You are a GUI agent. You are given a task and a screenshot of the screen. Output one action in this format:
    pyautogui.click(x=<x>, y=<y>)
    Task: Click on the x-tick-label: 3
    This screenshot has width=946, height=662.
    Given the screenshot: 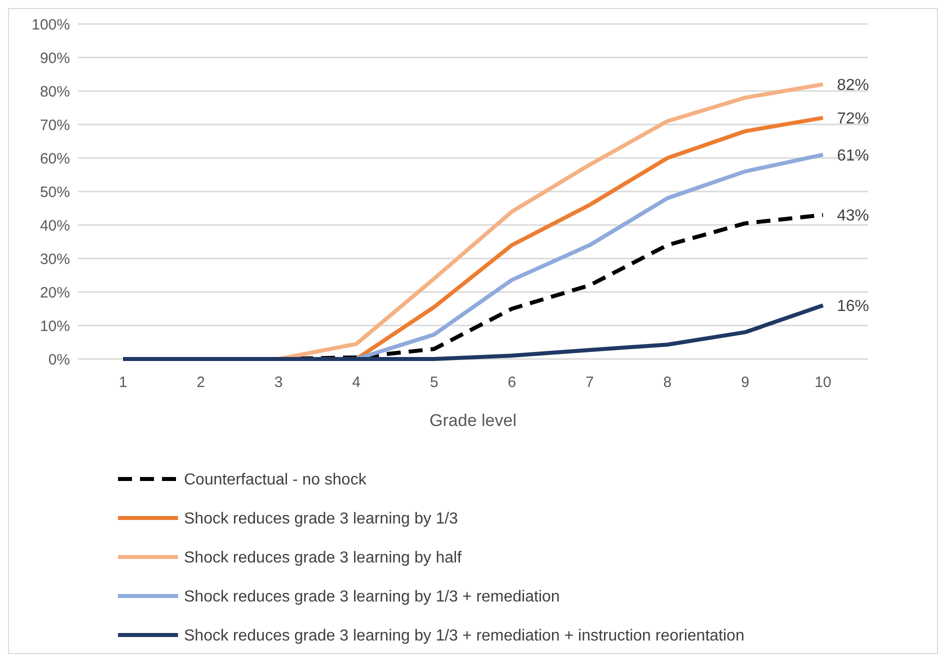 What is the action you would take?
    pyautogui.click(x=278, y=382)
    